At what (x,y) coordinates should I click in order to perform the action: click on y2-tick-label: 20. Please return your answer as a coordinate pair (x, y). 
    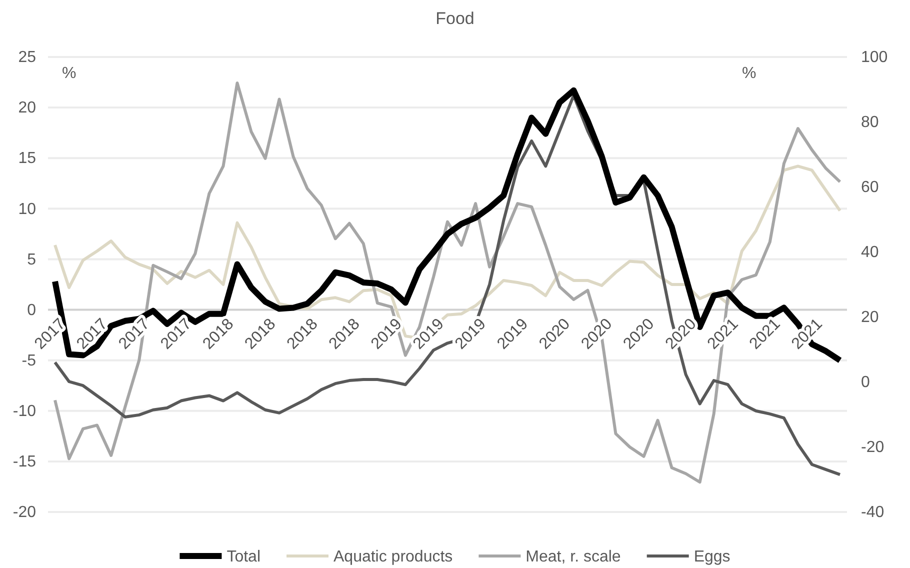
    Looking at the image, I should click on (870, 317).